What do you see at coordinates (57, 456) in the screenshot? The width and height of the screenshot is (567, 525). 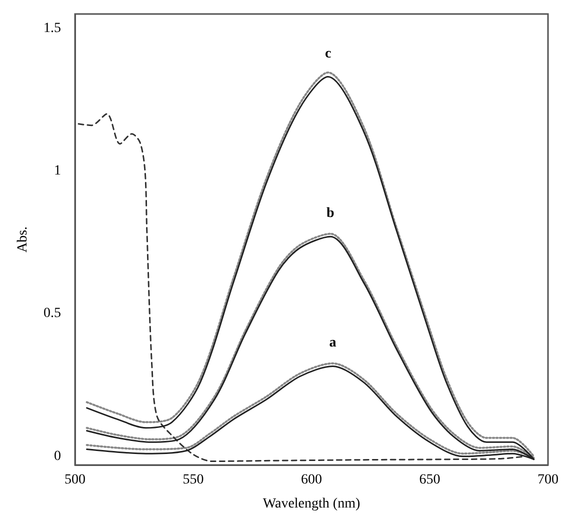 I see `y-tick-label: 0` at bounding box center [57, 456].